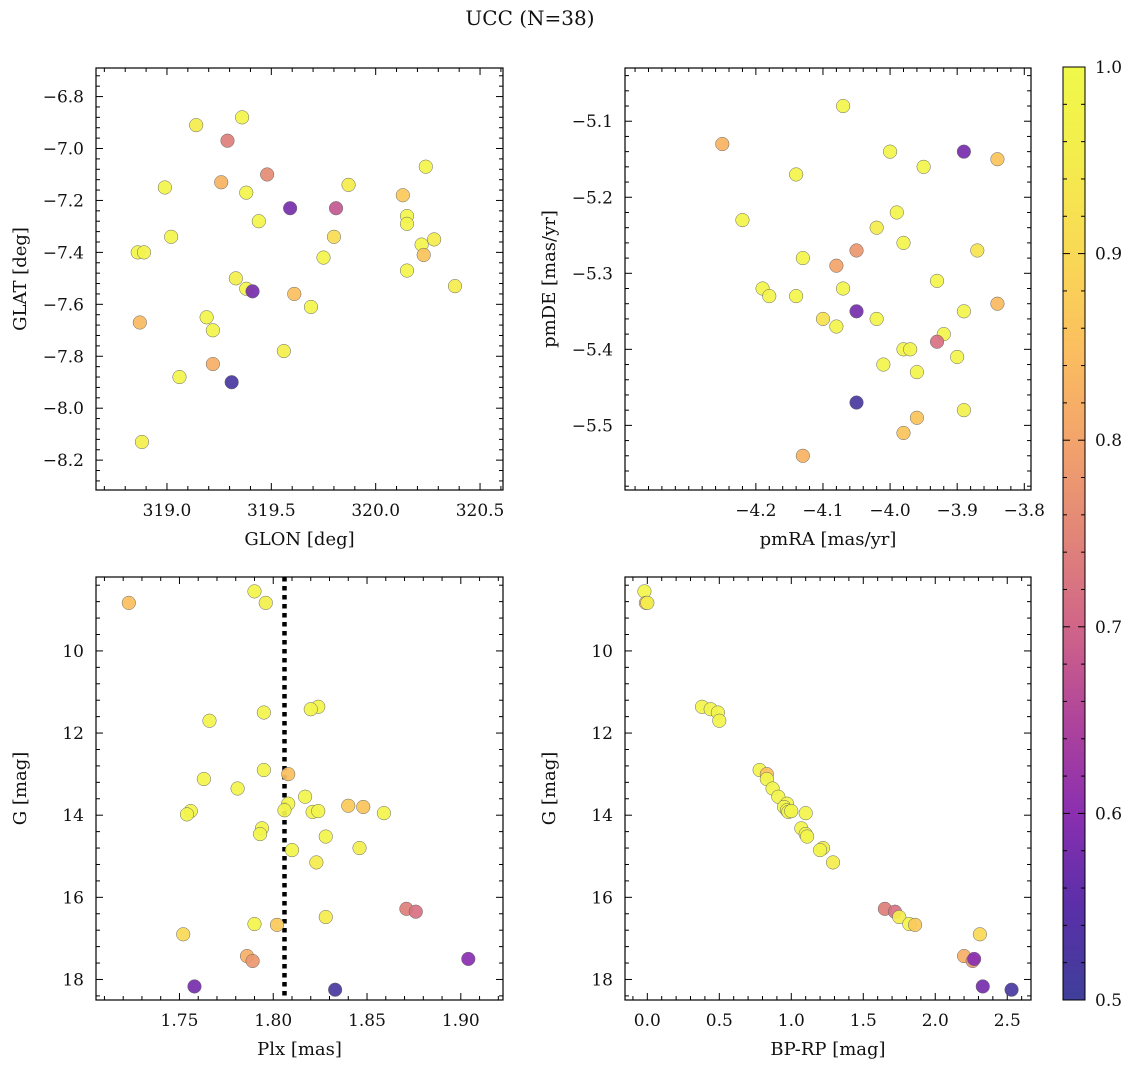 The width and height of the screenshot is (1136, 1067). I want to click on x-tick-label: 1.80, so click(273, 1021).